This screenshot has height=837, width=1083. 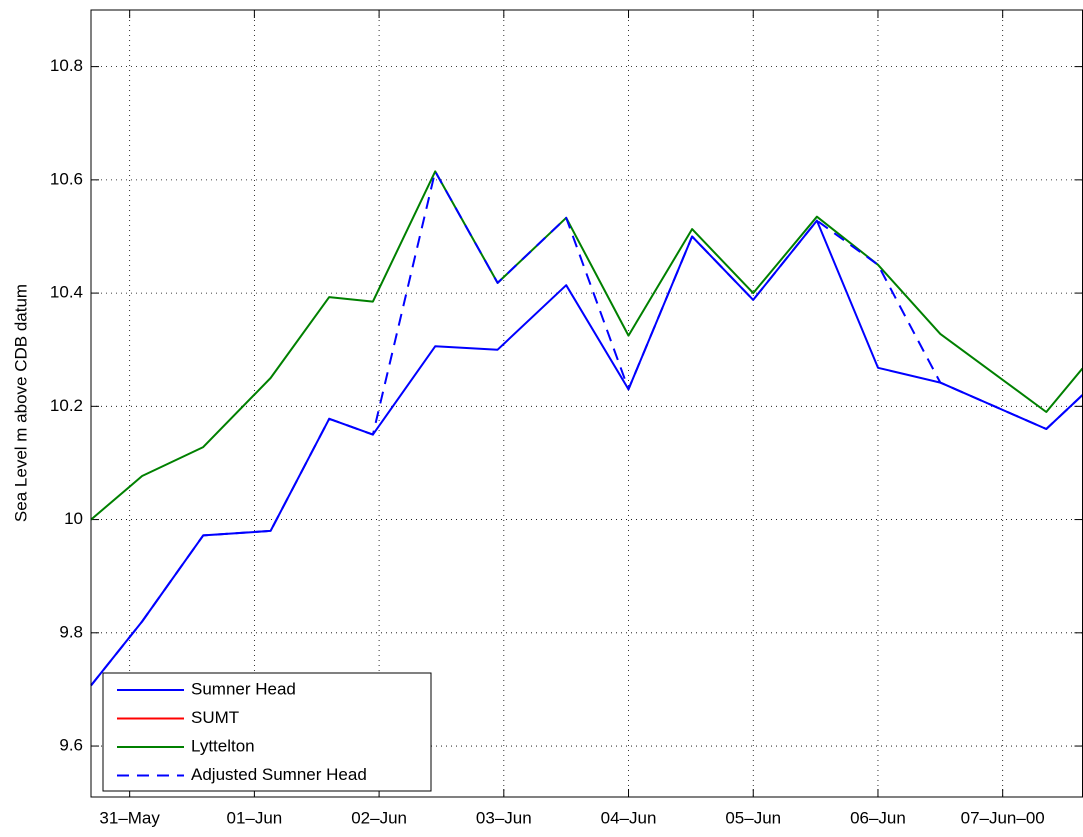 What do you see at coordinates (71, 631) in the screenshot?
I see `y-tick-label: 9.8` at bounding box center [71, 631].